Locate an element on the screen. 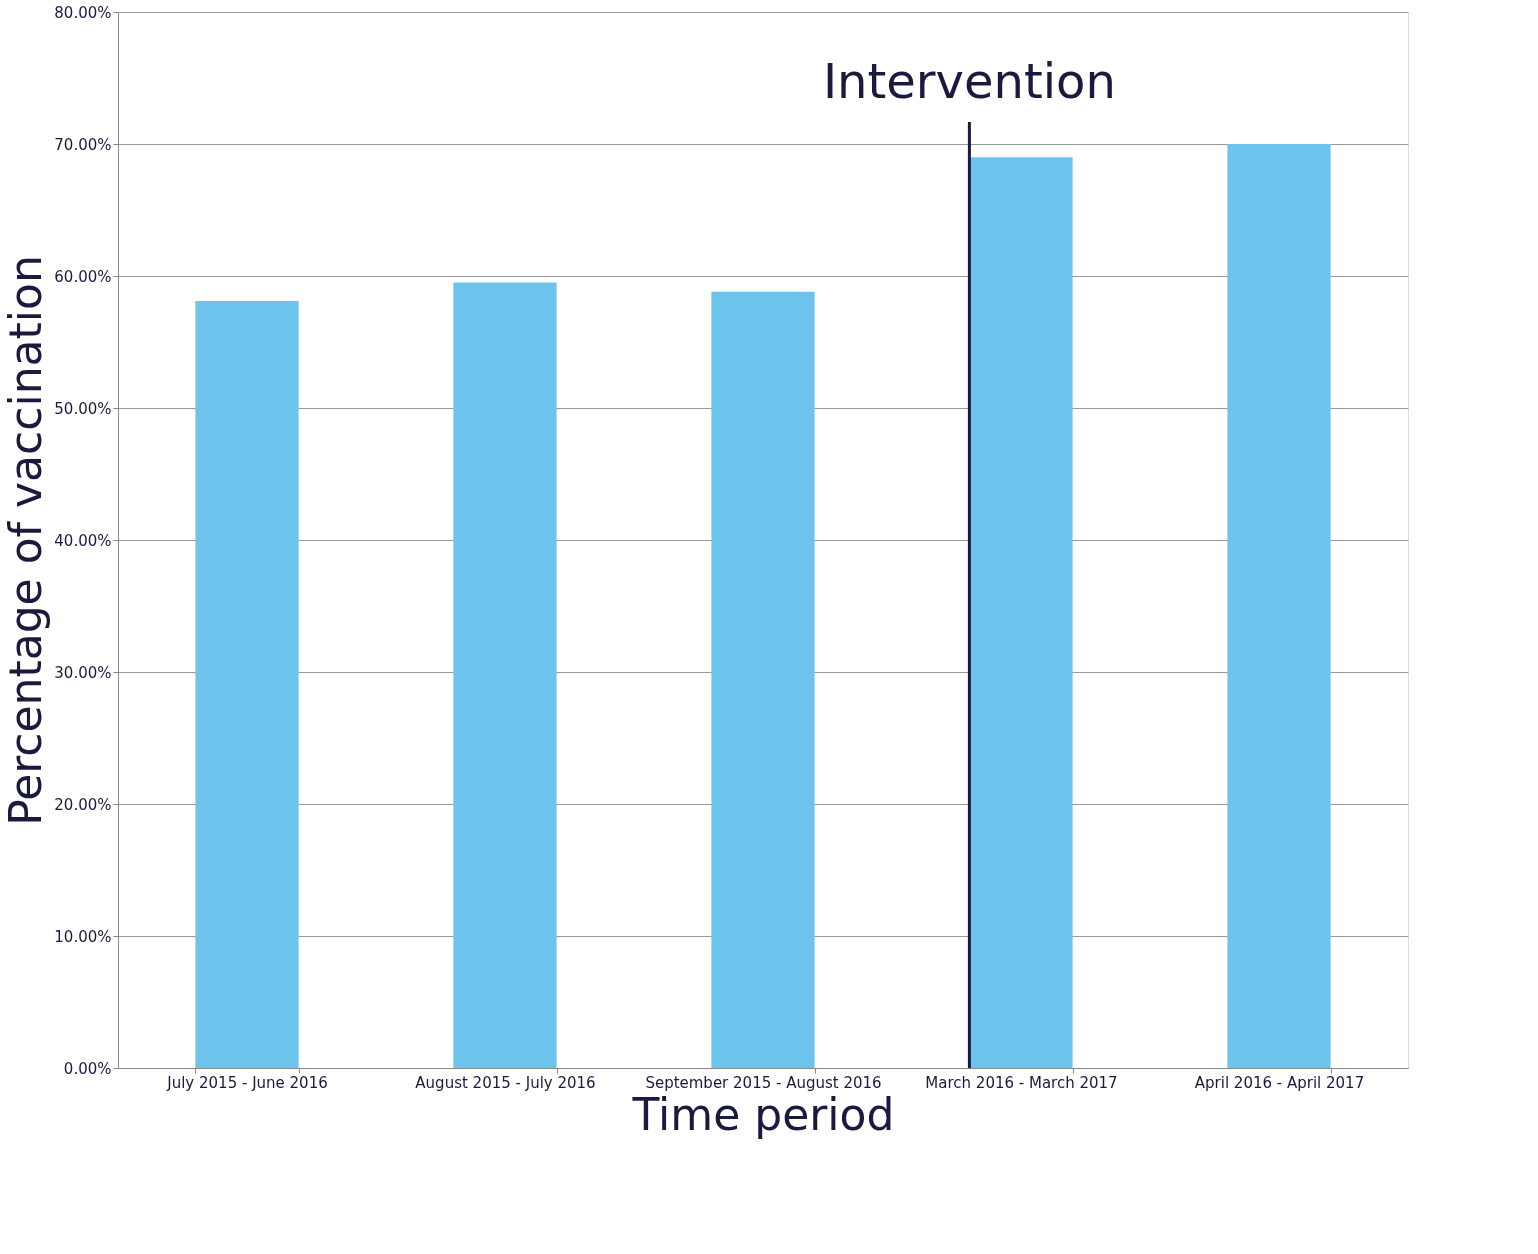 The image size is (1538, 1254). y-tick-label: 70.00% is located at coordinates (83, 144).